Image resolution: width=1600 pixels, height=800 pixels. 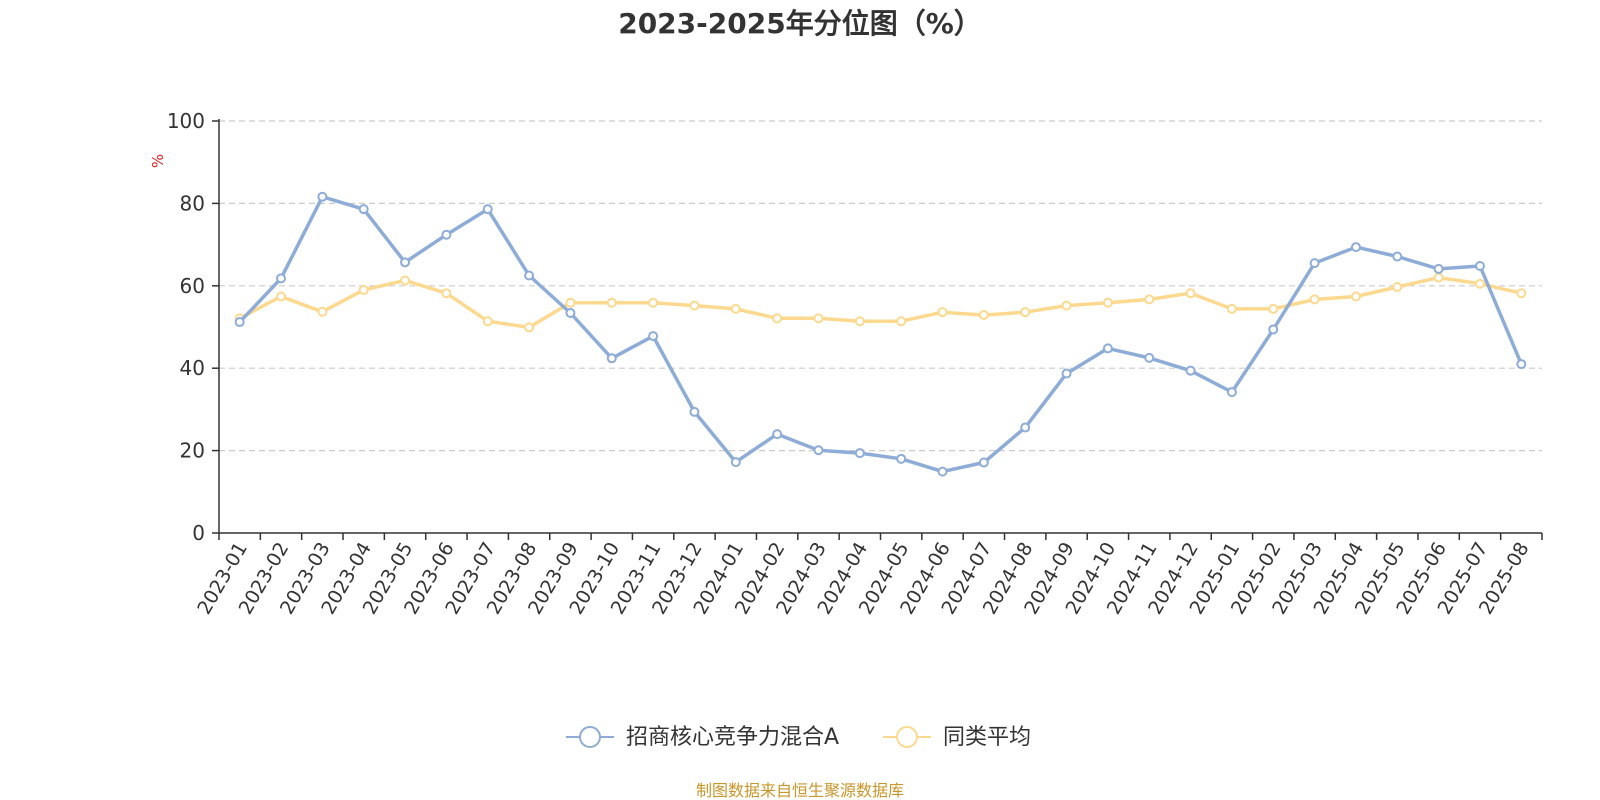 I want to click on legend-label-peer-average: 同类平均, so click(x=987, y=737).